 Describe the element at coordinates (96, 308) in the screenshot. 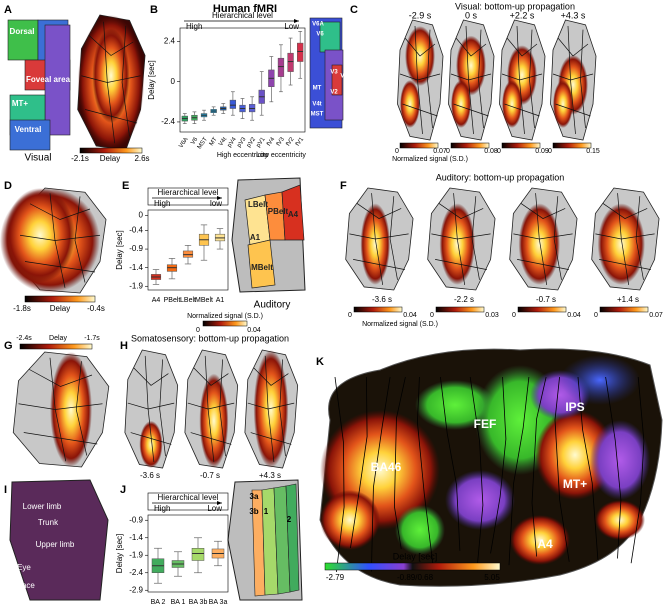

I see `label: -0.4s` at that location.